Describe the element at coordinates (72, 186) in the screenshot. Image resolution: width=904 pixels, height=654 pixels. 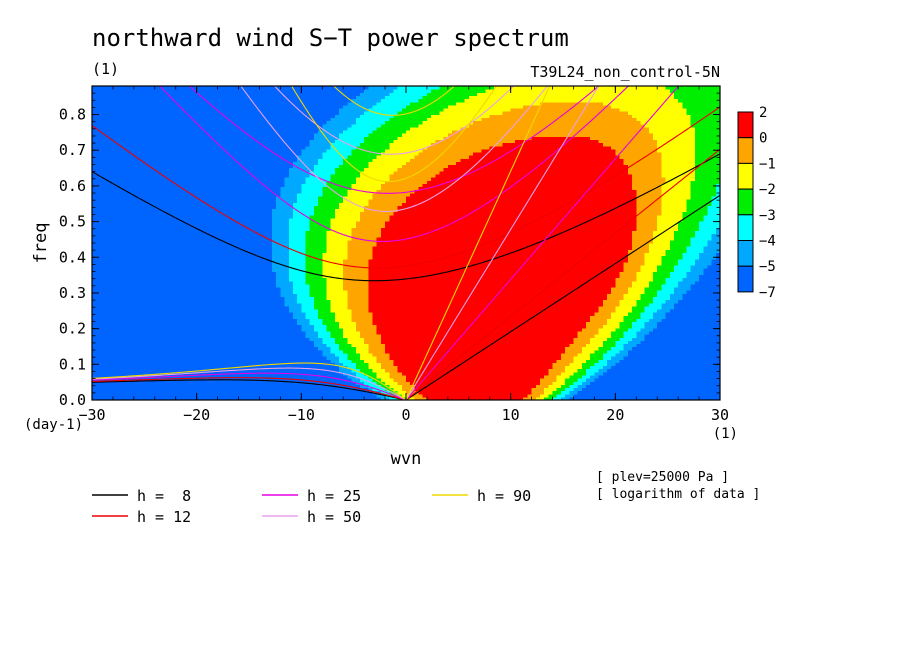
I see `y-tick-label: 0.6` at that location.